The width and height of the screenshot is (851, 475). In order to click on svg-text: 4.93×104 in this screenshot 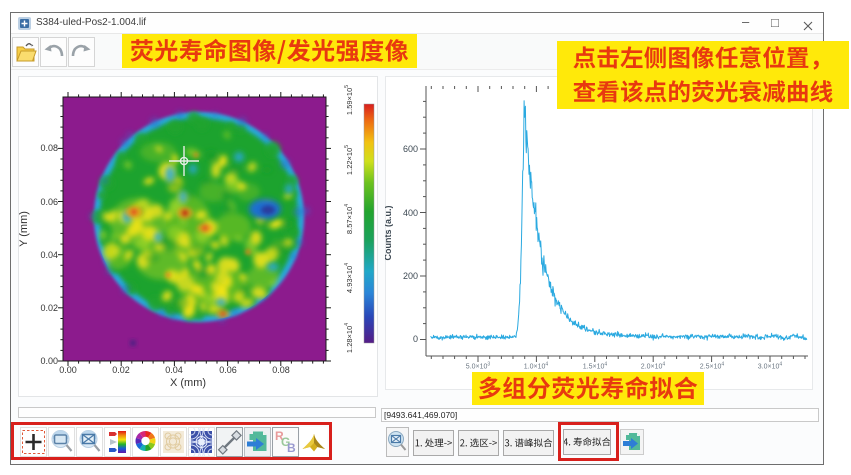, I will do `click(349, 278)`.